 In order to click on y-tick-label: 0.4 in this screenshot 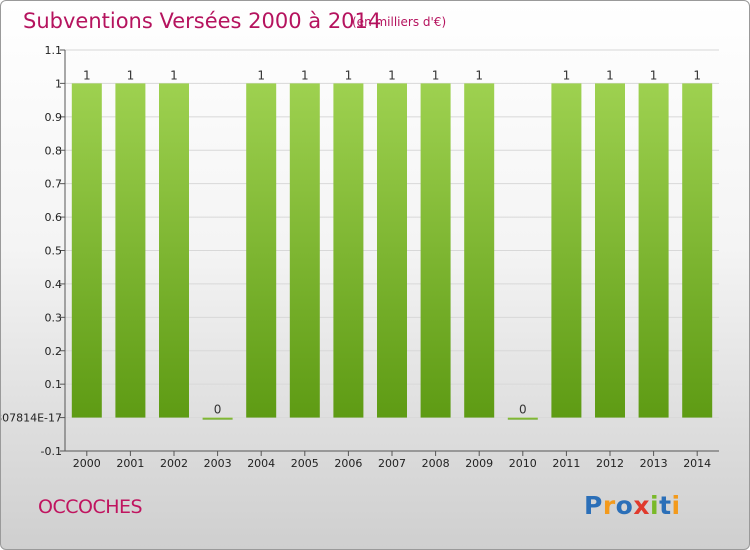, I will do `click(54, 284)`.